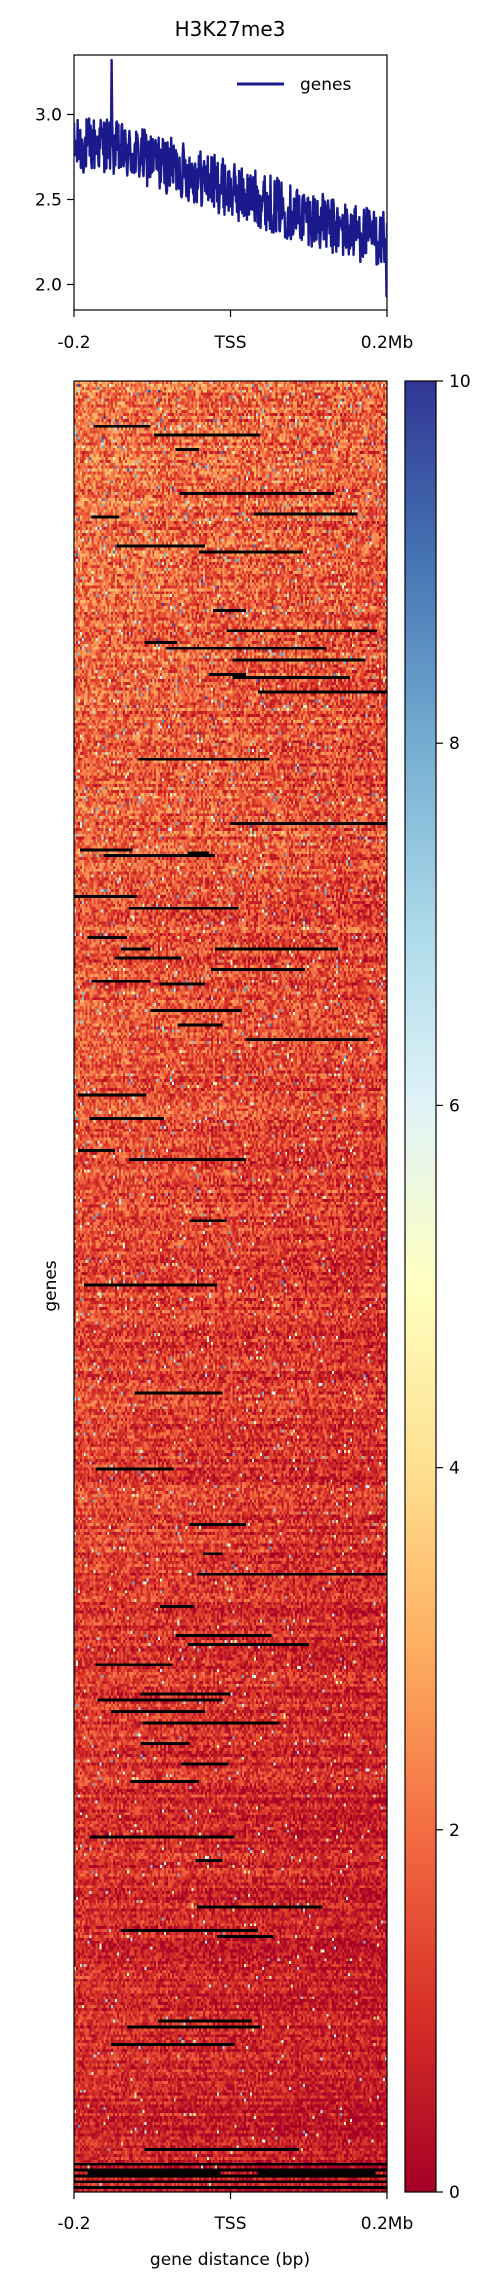 The width and height of the screenshot is (504, 2288). I want to click on profile-y-tick-label: 2.5, so click(48, 201).